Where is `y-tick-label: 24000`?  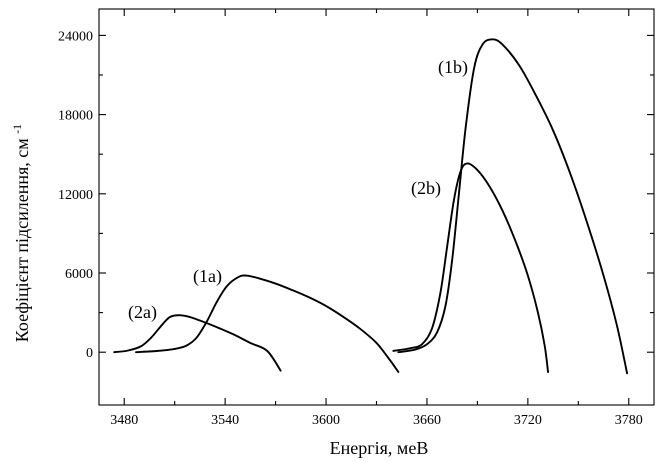
y-tick-label: 24000 is located at coordinates (75, 36).